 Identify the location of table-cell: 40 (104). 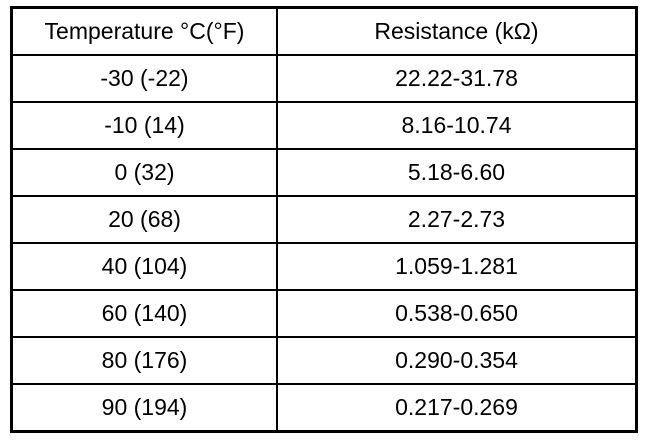
(144, 266).